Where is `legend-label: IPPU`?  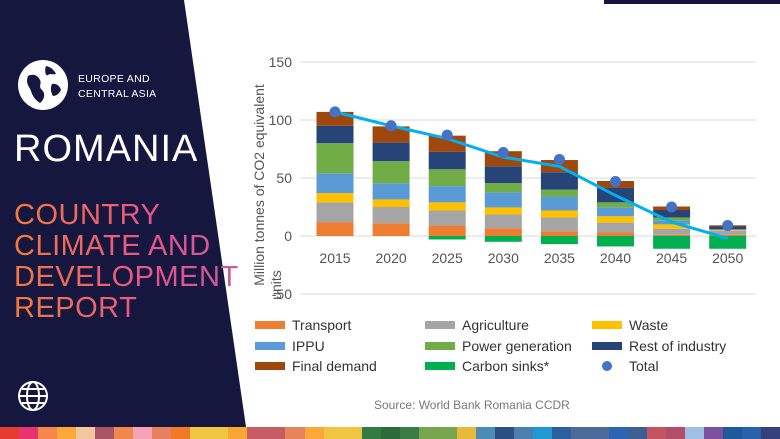
legend-label: IPPU is located at coordinates (308, 346).